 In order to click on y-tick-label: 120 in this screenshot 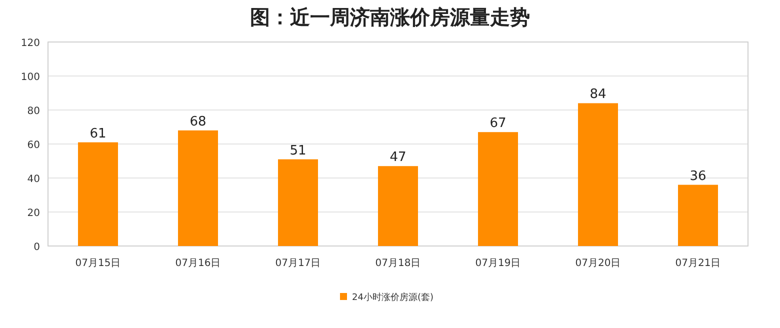, I will do `click(30, 43)`.